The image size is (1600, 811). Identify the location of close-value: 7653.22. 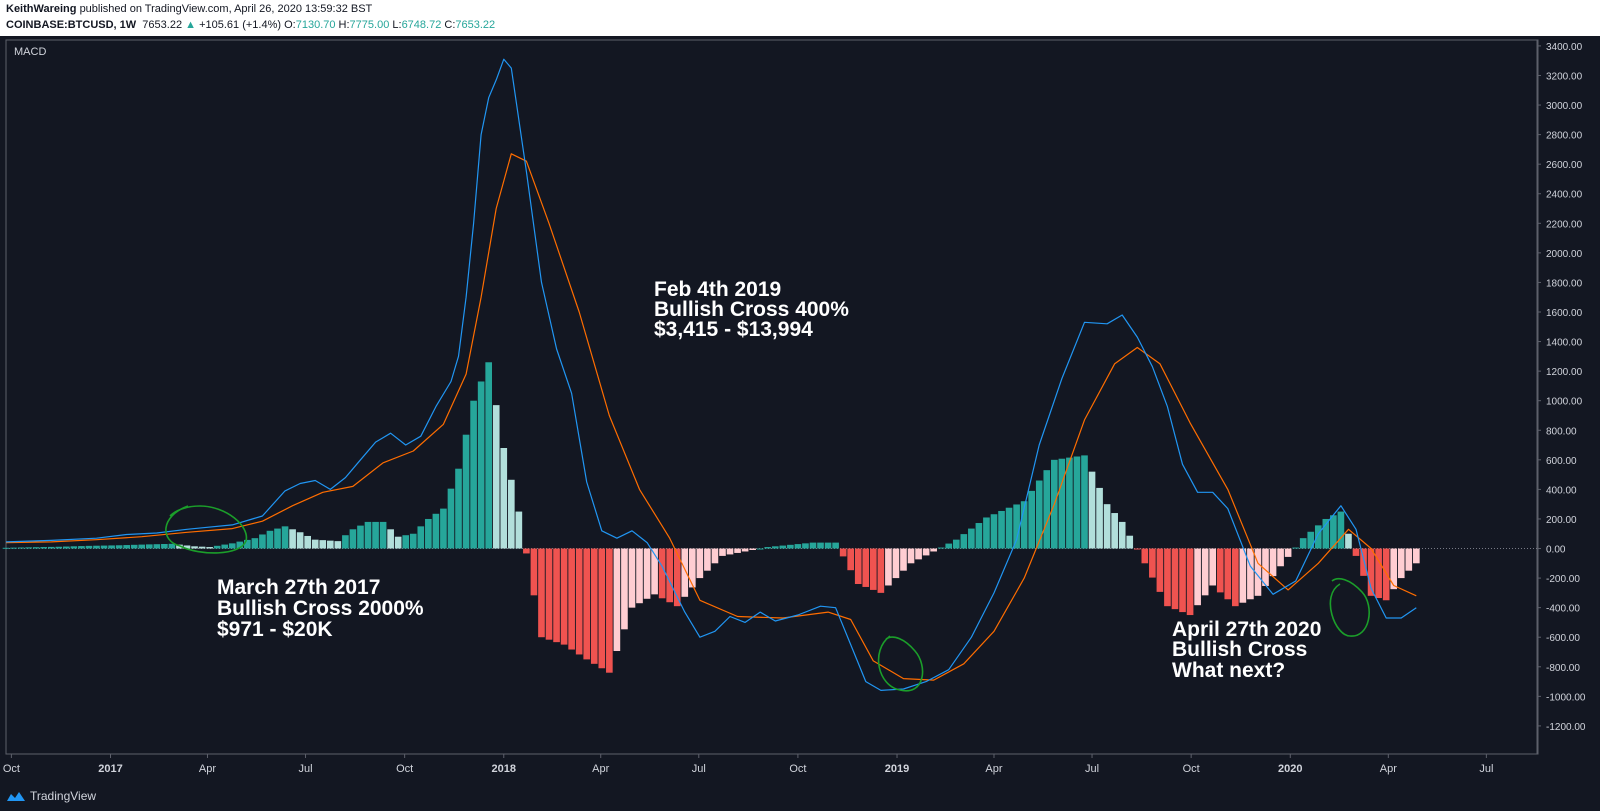
(475, 25).